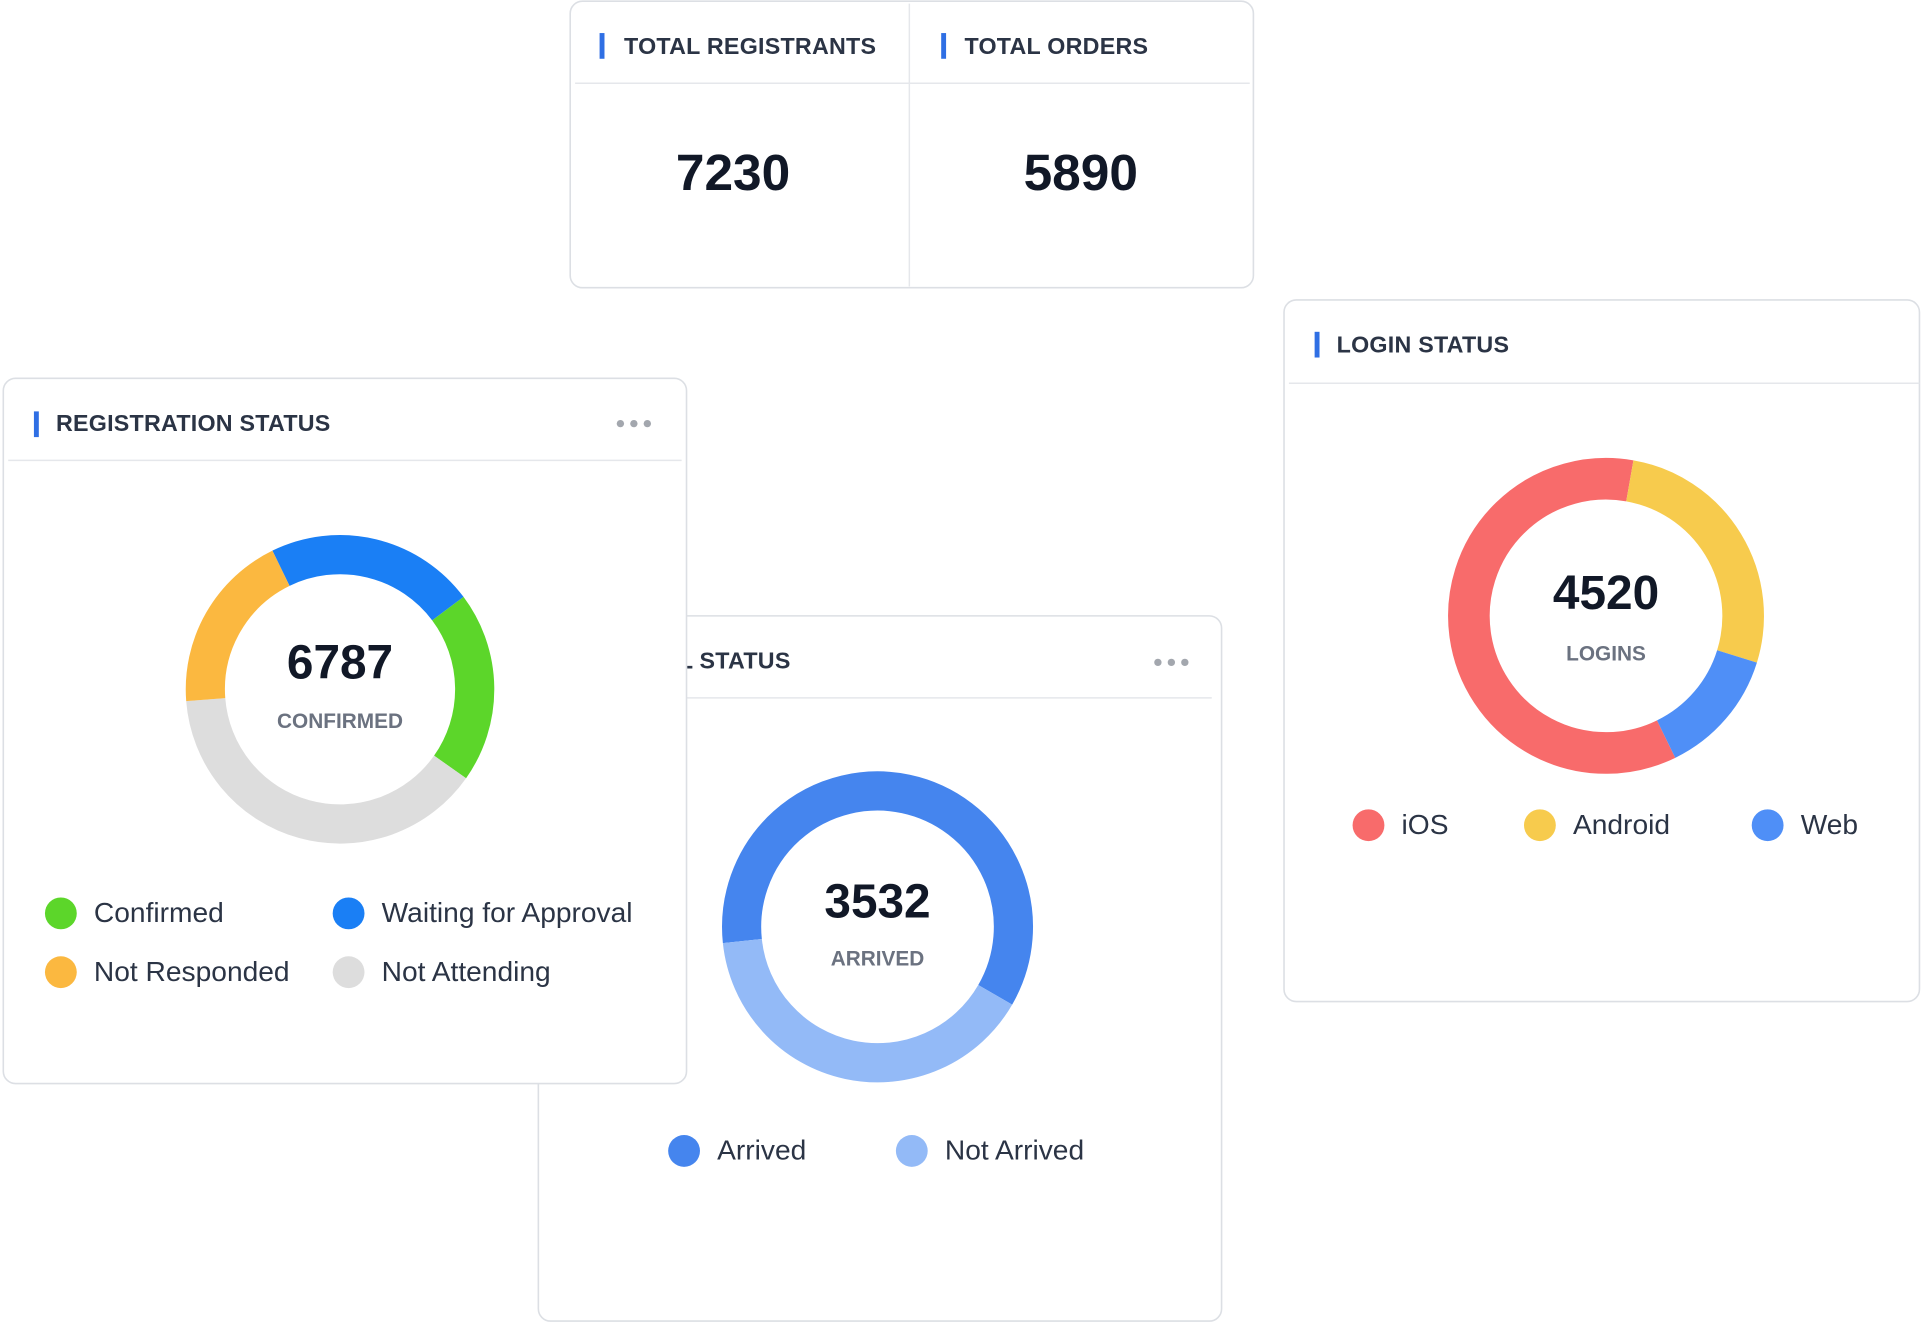  I want to click on center-value: 6787, so click(340, 663).